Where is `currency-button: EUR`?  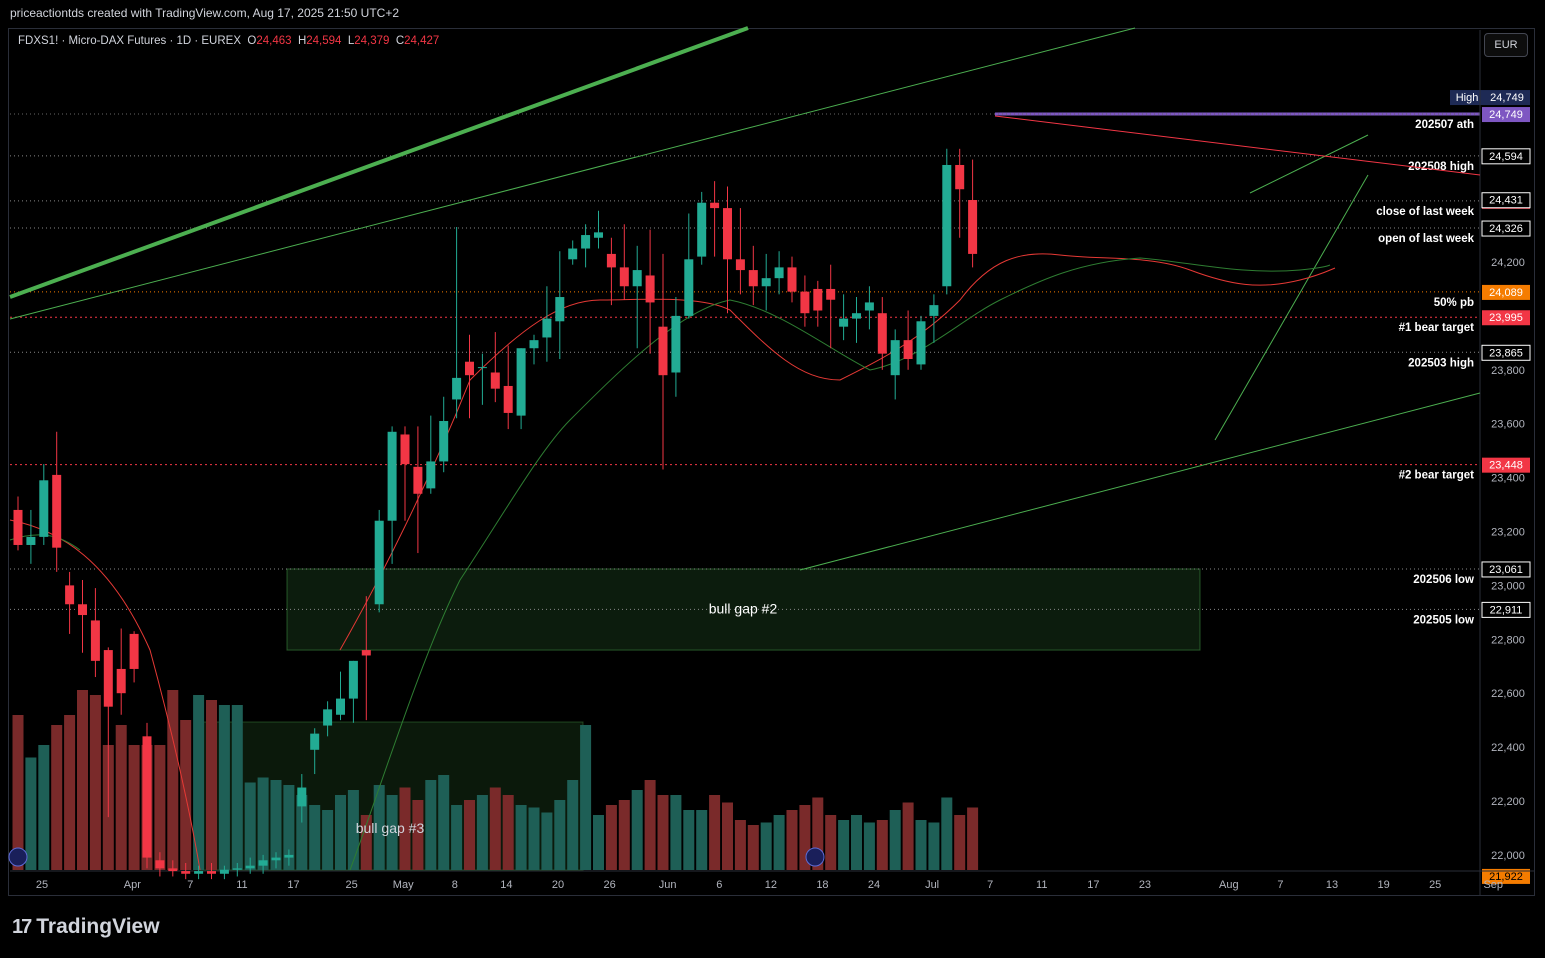
currency-button: EUR is located at coordinates (1506, 45).